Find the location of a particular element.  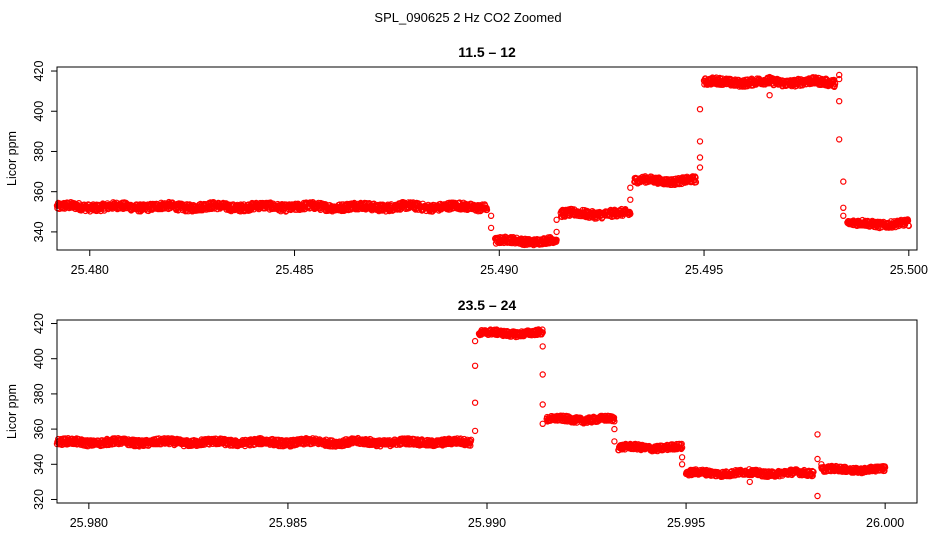

figure-title: SPL_090625 2 Hz CO2 Zoomed is located at coordinates (467, 17).